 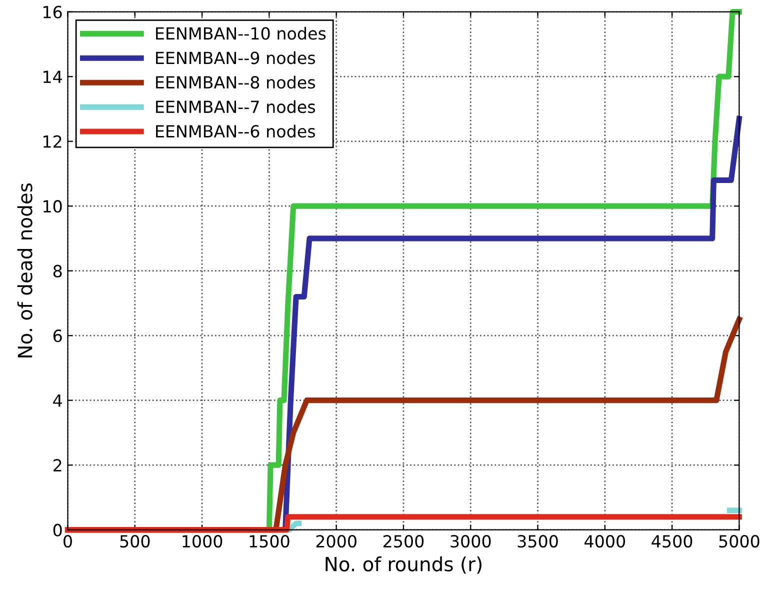 What do you see at coordinates (53, 76) in the screenshot?
I see `y-tick-label: 14` at bounding box center [53, 76].